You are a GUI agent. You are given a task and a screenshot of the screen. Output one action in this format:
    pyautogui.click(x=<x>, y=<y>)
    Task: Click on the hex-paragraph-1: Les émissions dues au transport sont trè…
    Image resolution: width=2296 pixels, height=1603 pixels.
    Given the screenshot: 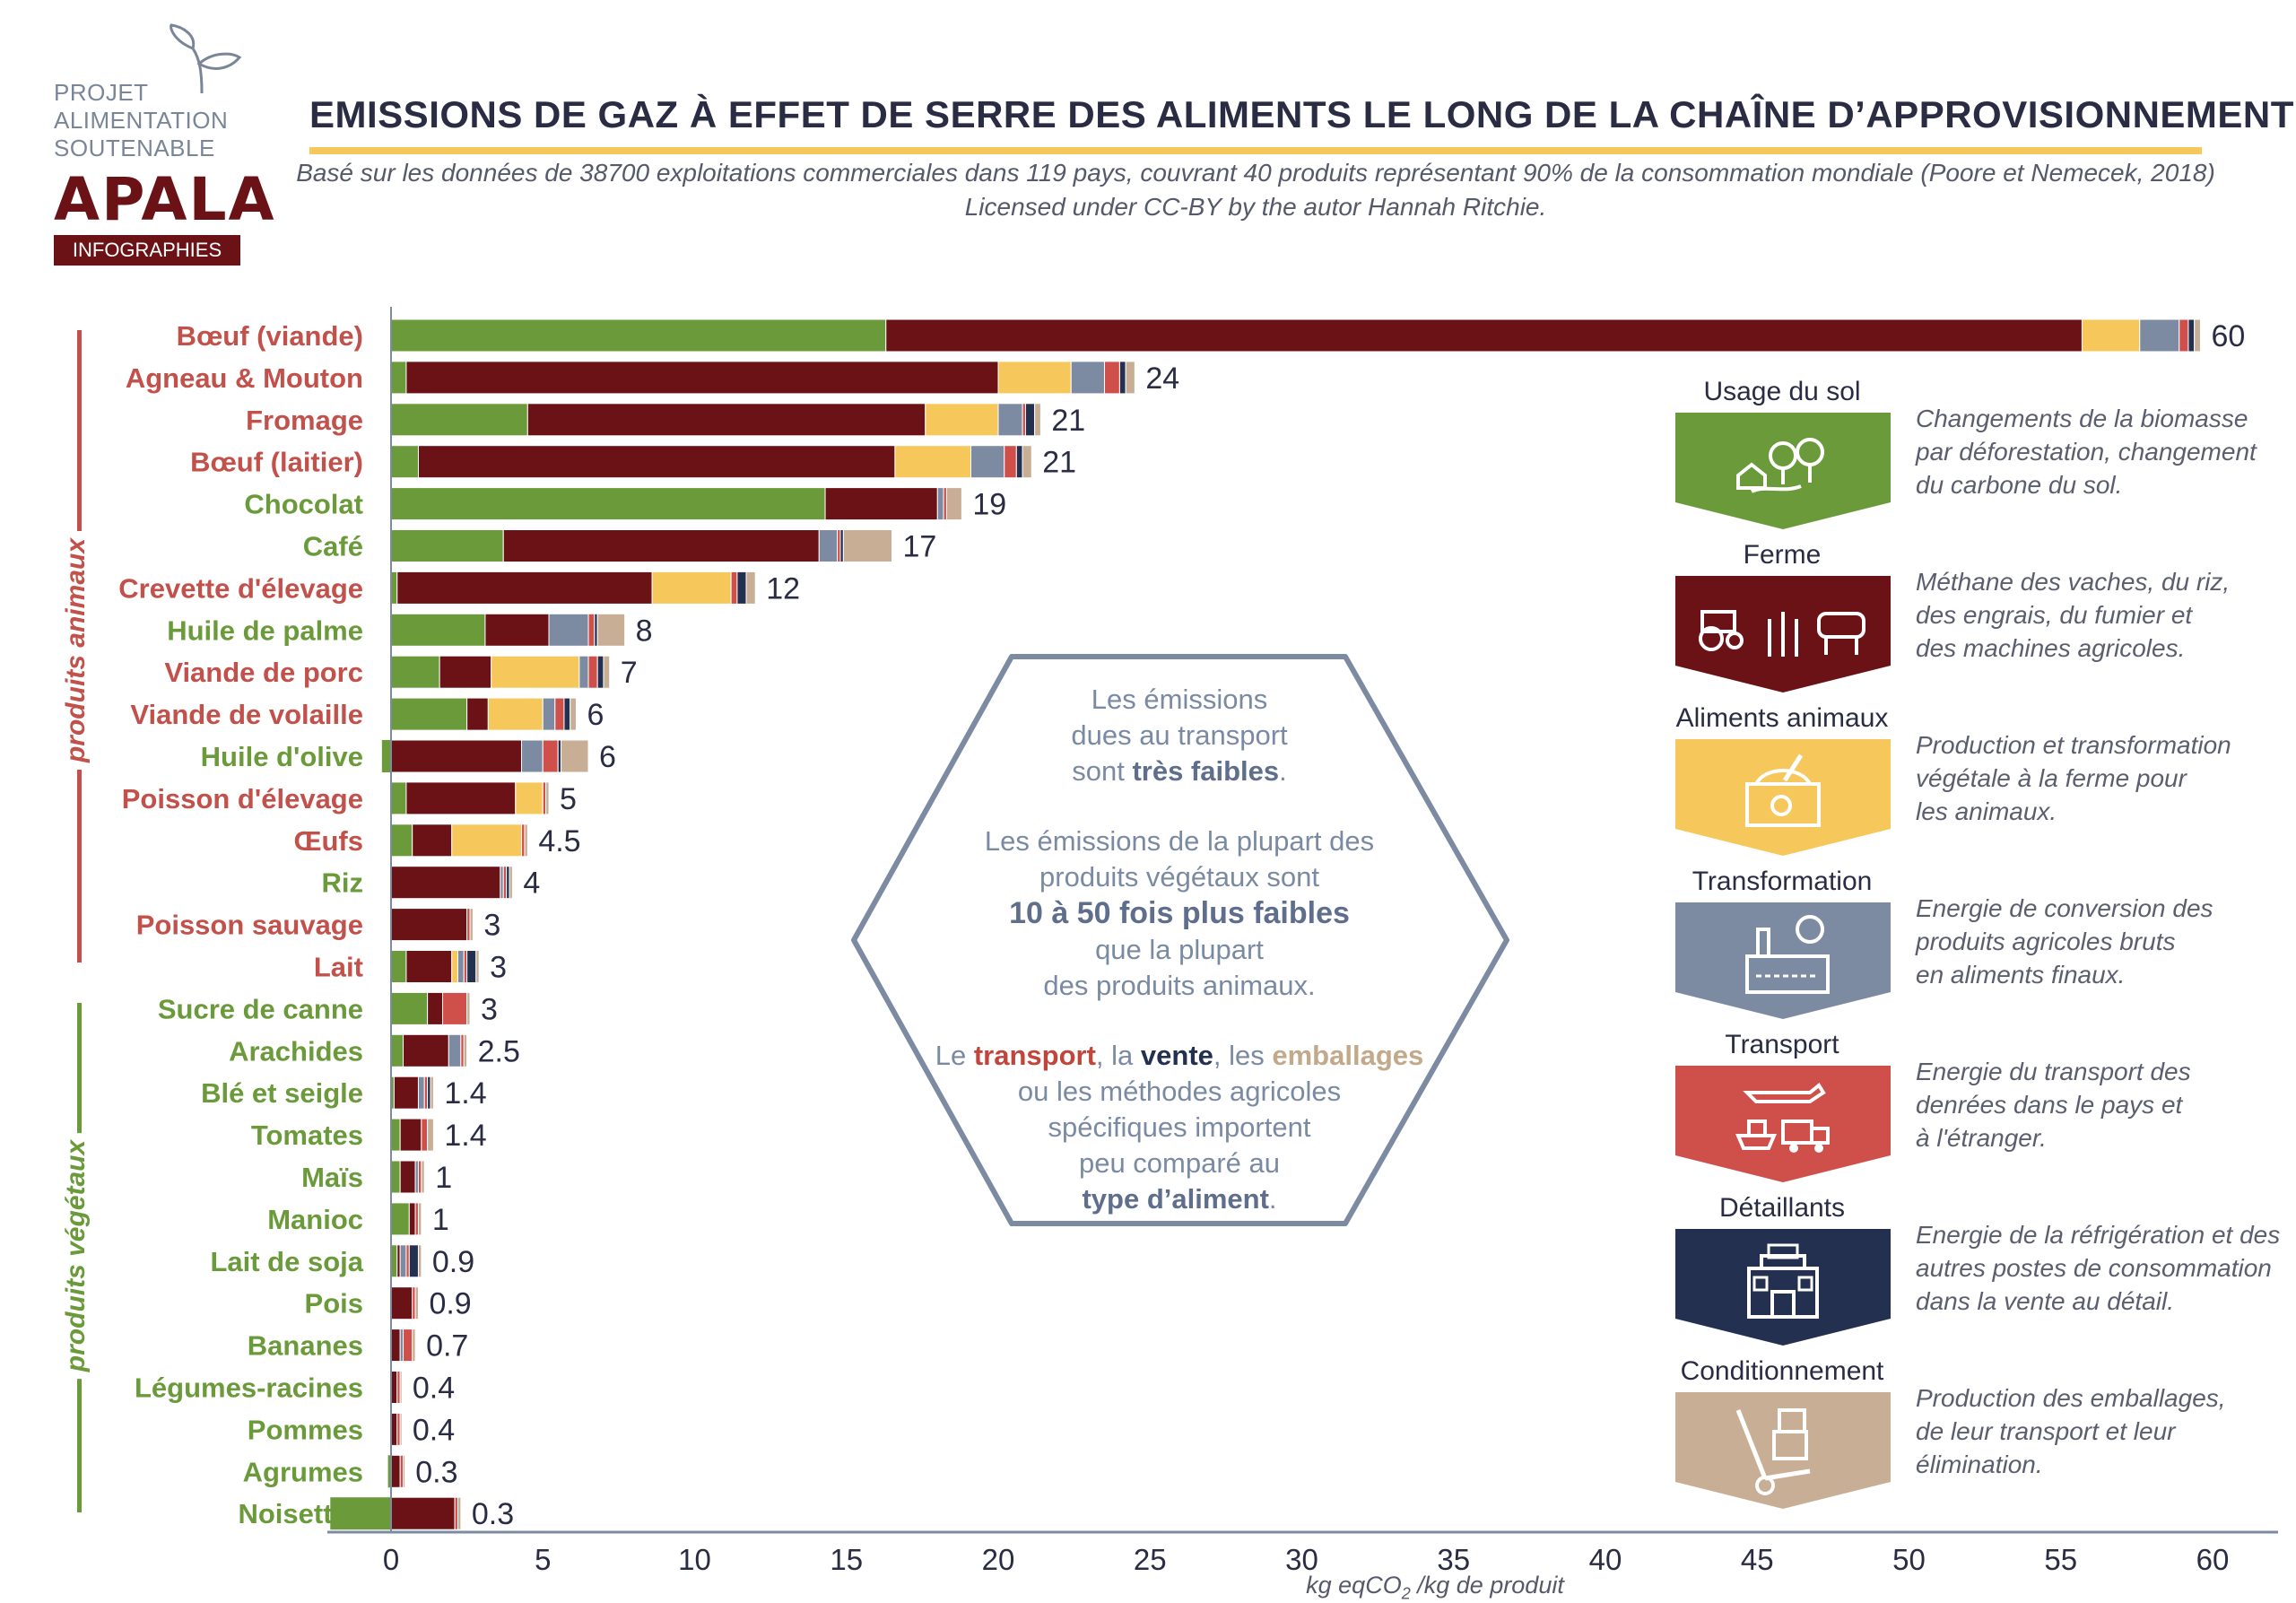 What is the action you would take?
    pyautogui.click(x=1179, y=736)
    